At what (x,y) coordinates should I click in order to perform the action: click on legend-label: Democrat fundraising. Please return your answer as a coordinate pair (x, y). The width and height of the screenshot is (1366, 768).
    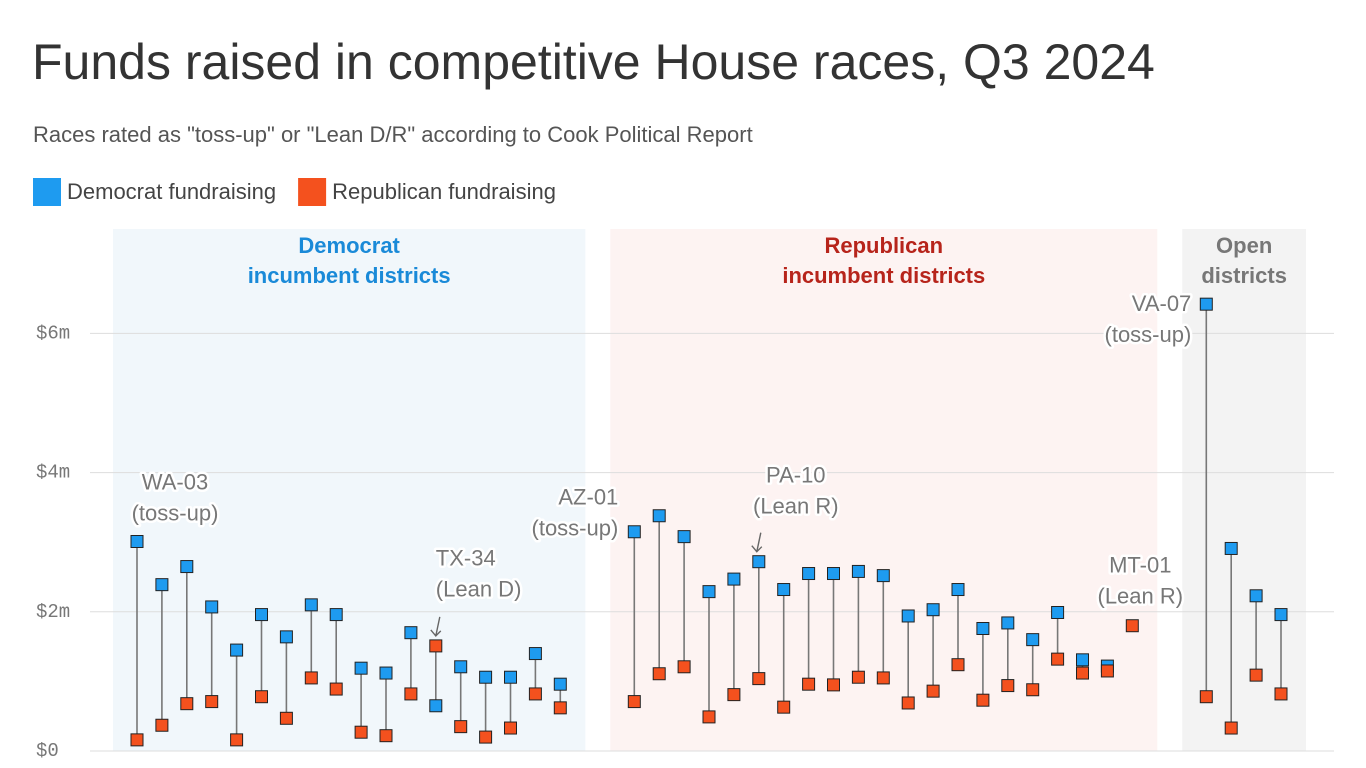
    Looking at the image, I should click on (171, 191).